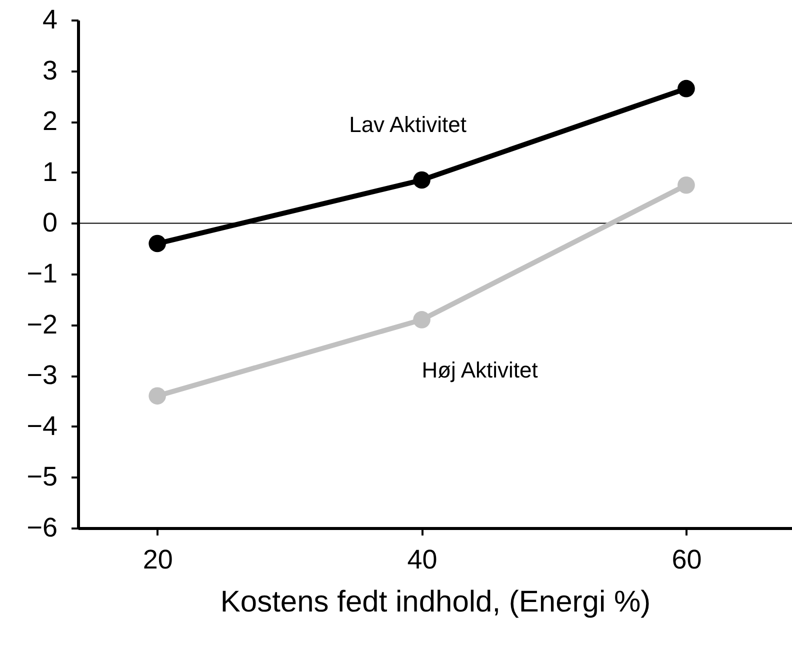  Describe the element at coordinates (50, 171) in the screenshot. I see `y-tick-label: 1` at that location.